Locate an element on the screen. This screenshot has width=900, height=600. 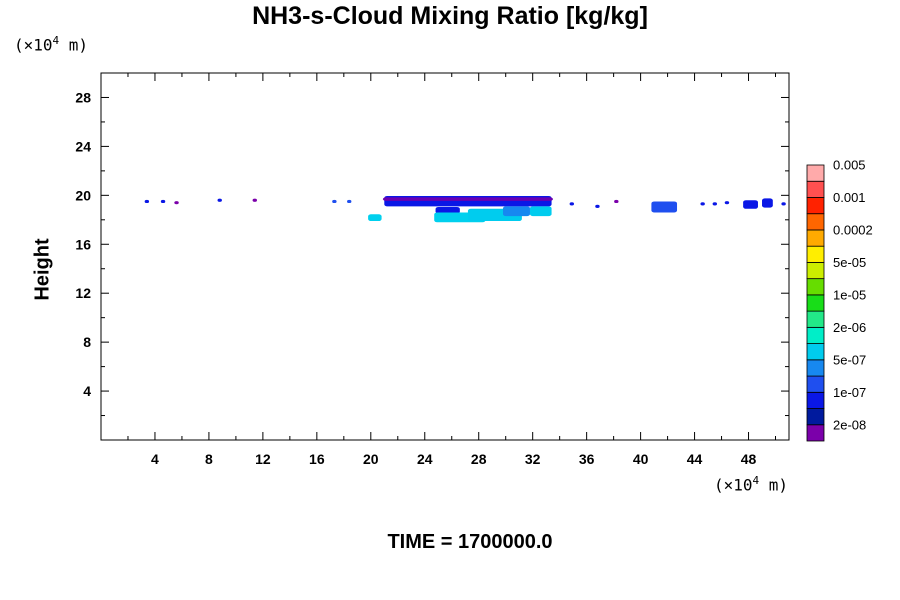
x-tick-label: 40 is located at coordinates (641, 459).